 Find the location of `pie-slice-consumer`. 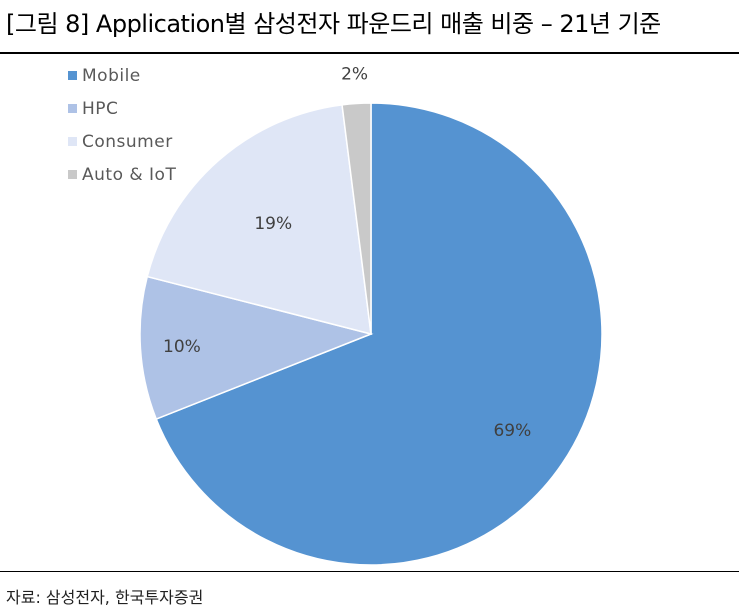

pie-slice-consumer is located at coordinates (259, 219).